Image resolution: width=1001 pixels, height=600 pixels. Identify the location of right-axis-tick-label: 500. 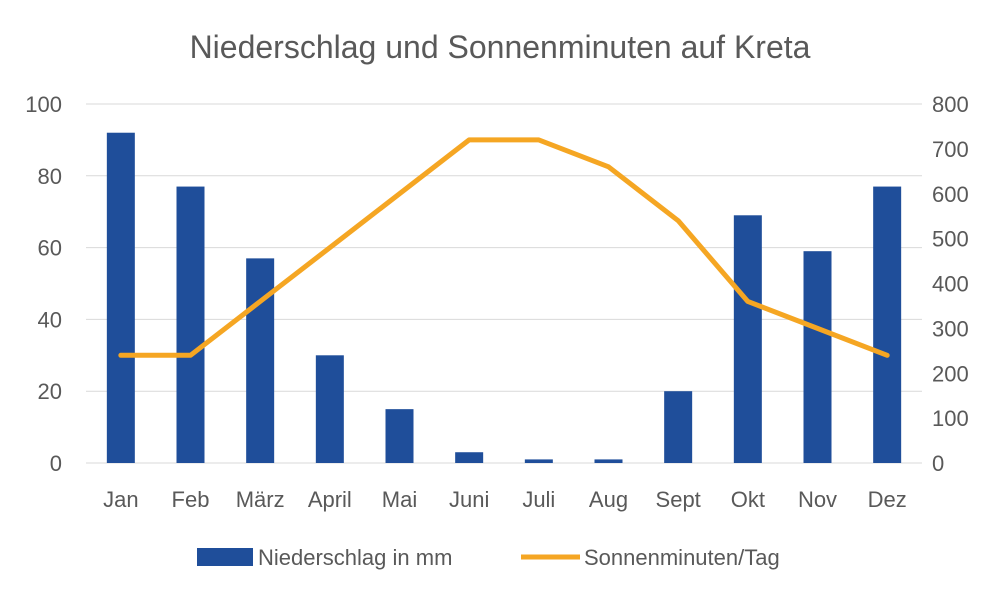
(950, 239).